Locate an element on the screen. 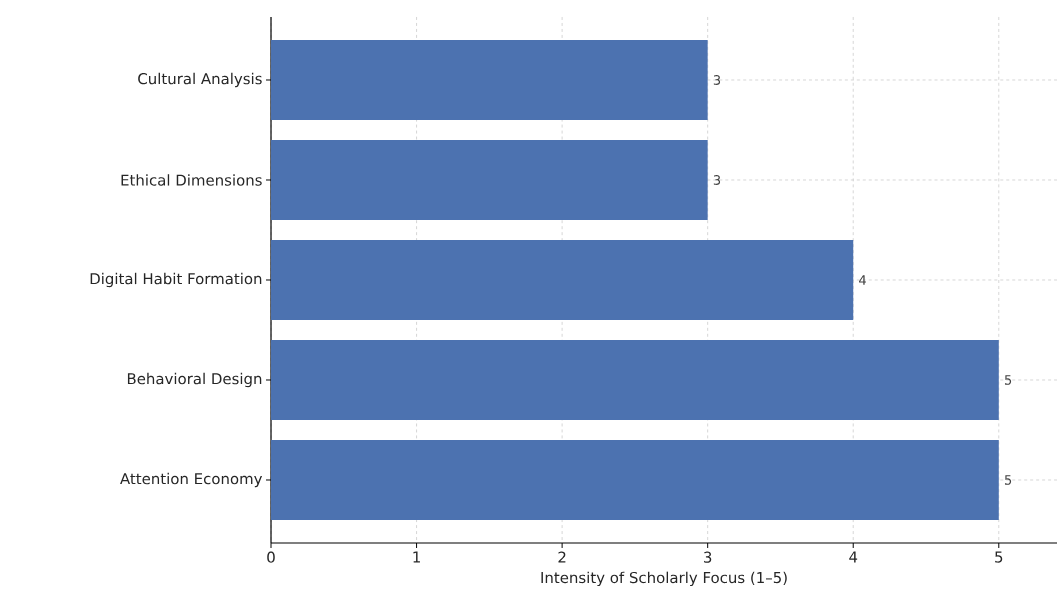  x-tick-label: 2 is located at coordinates (562, 557).